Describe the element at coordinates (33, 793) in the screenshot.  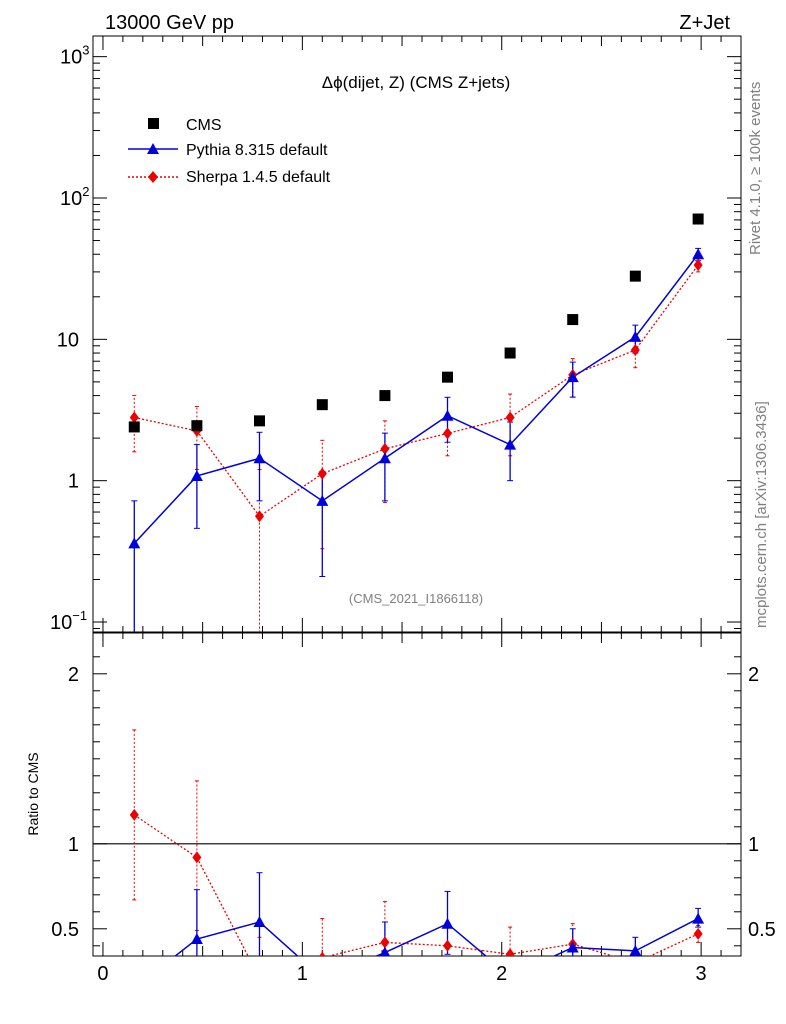
I see `ratio-ylabel: Ratio to CMS` at that location.